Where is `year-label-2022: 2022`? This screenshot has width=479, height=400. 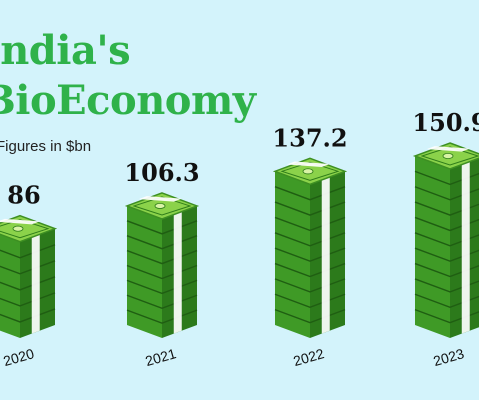 year-label-2022: 2022 is located at coordinates (308, 357).